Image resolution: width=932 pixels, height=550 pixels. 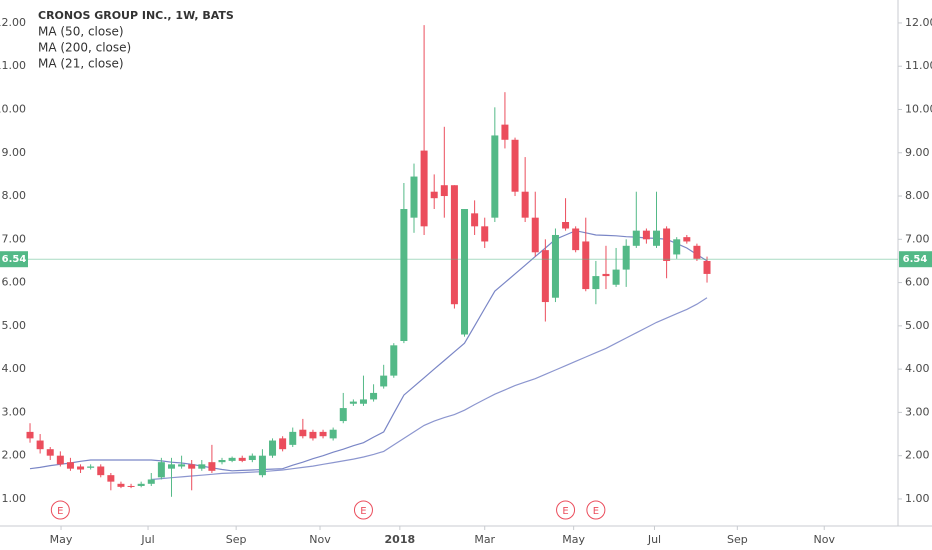 I want to click on chart-title: CRONOS GROUP INC., 1W, BATS, so click(x=136, y=15).